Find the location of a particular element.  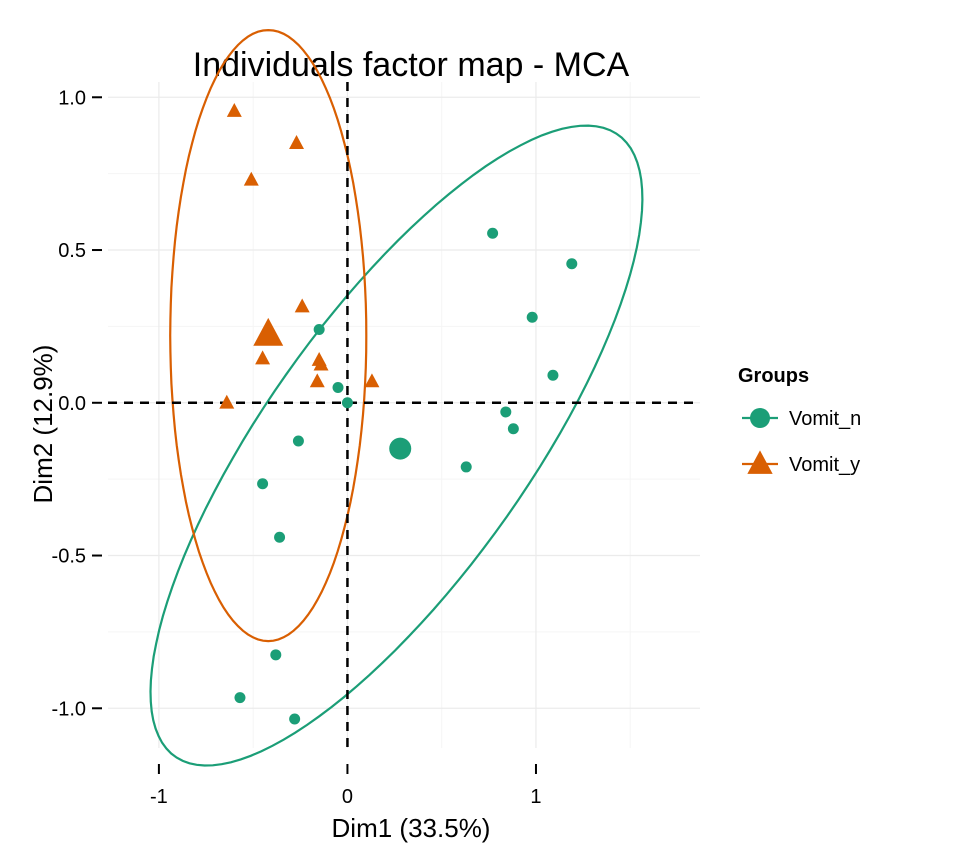

y-tick-label: 0.5 is located at coordinates (72, 251).